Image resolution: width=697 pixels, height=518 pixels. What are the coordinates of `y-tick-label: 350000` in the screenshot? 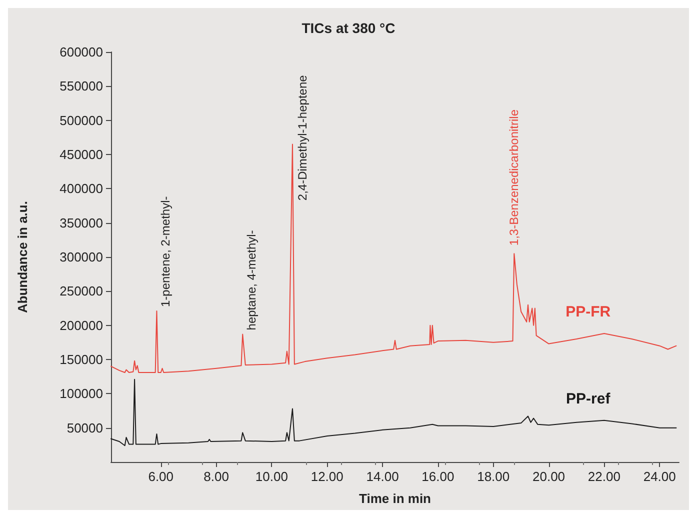 It's located at (81, 222).